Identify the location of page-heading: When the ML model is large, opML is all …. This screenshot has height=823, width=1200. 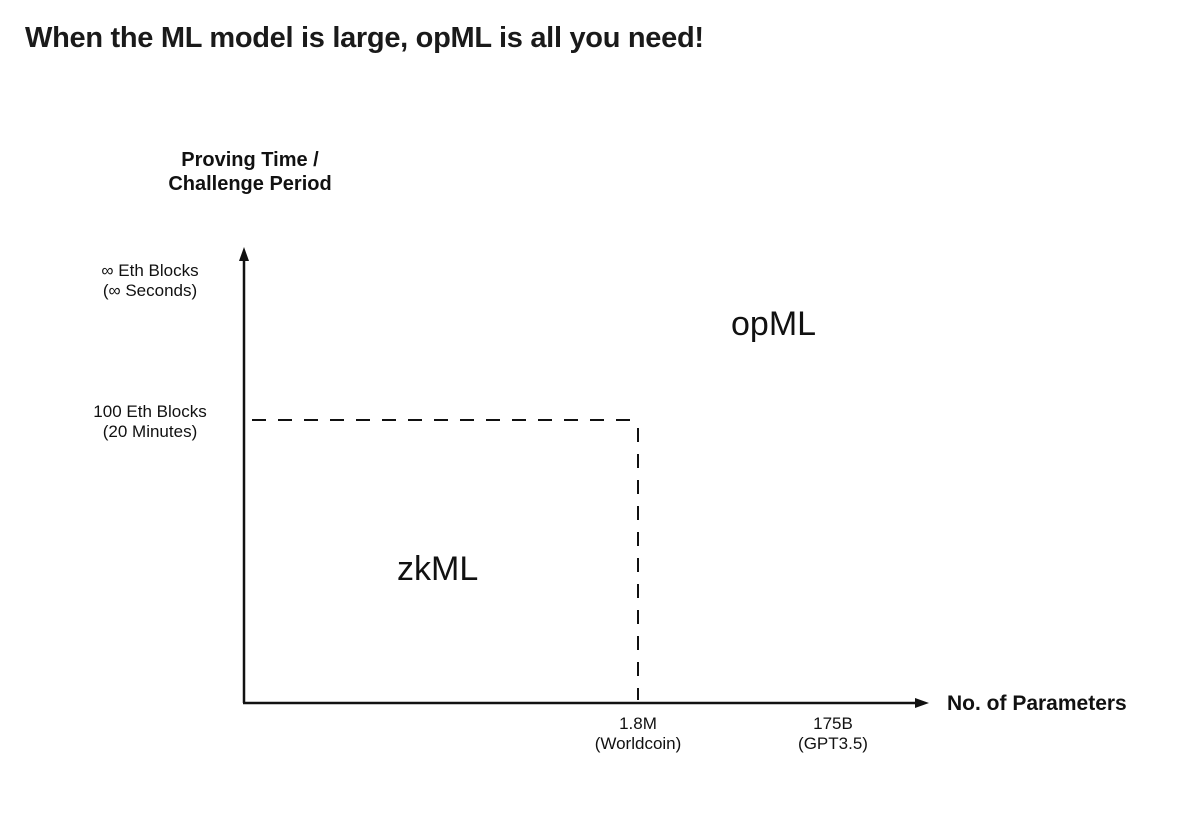
(364, 38).